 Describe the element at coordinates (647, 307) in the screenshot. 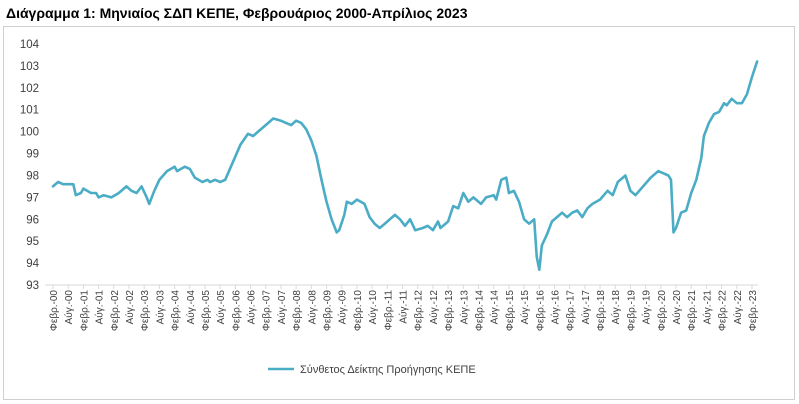

I see `x-tick-label: Αύγ.-19` at that location.